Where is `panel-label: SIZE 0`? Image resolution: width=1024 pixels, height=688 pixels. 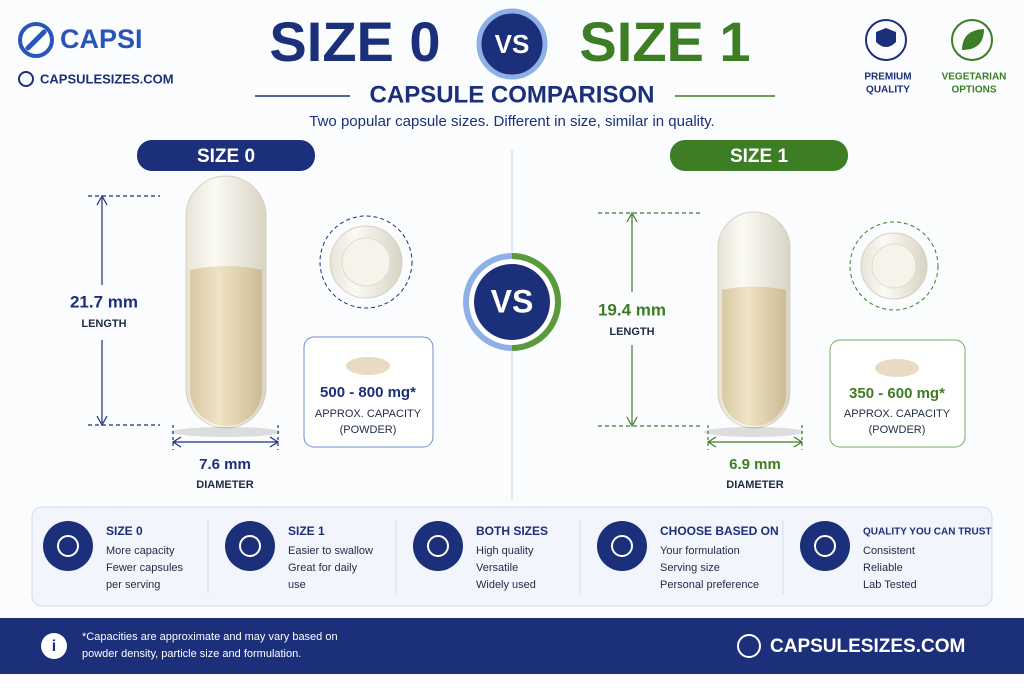 panel-label: SIZE 0 is located at coordinates (226, 156).